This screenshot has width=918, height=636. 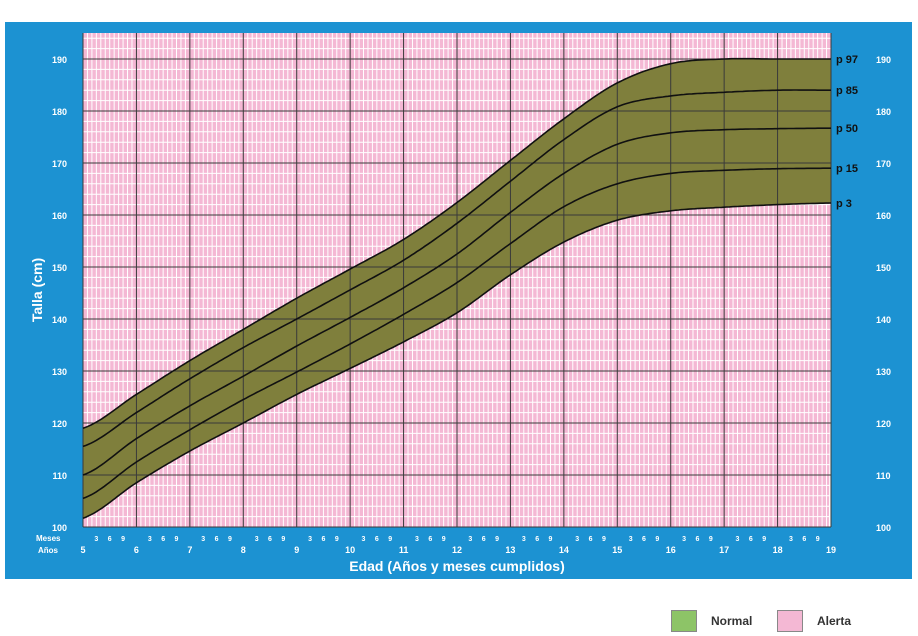 I want to click on months-row-label: Meses, so click(x=48, y=538).